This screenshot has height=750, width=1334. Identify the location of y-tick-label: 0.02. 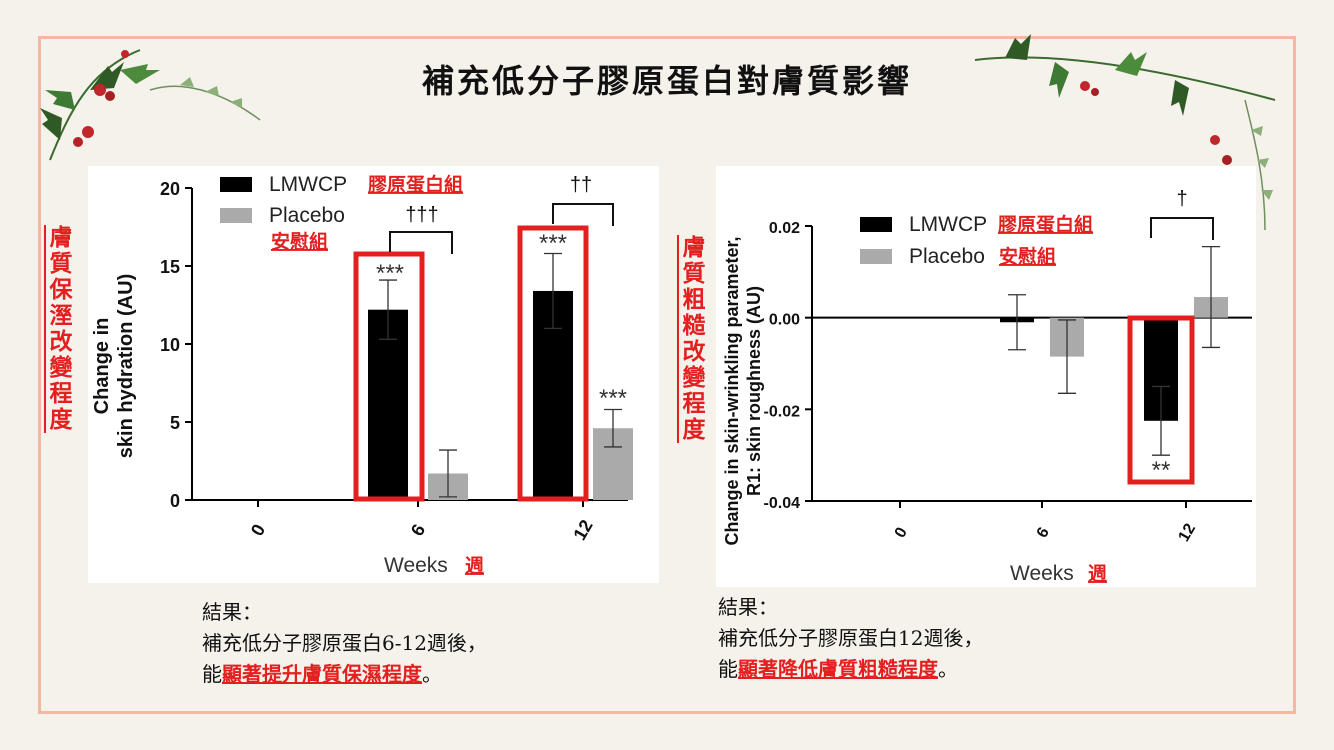
(784, 228).